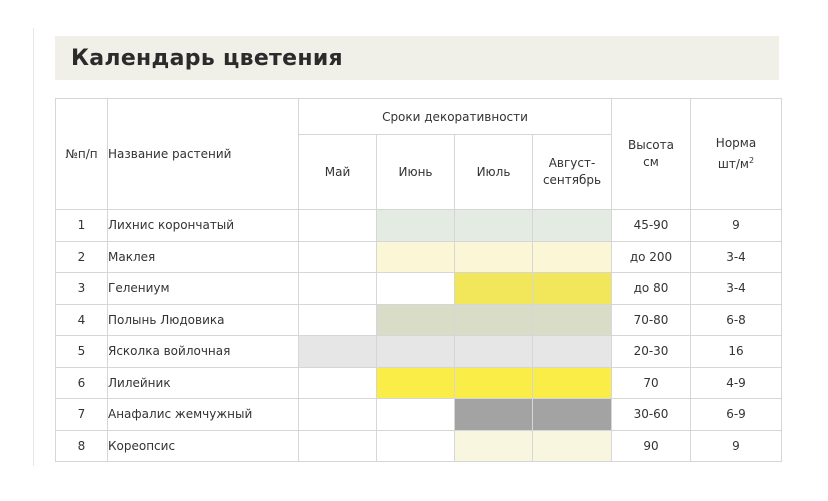 The width and height of the screenshot is (828, 501). What do you see at coordinates (651, 288) in the screenshot?
I see `plant-height: до 80` at bounding box center [651, 288].